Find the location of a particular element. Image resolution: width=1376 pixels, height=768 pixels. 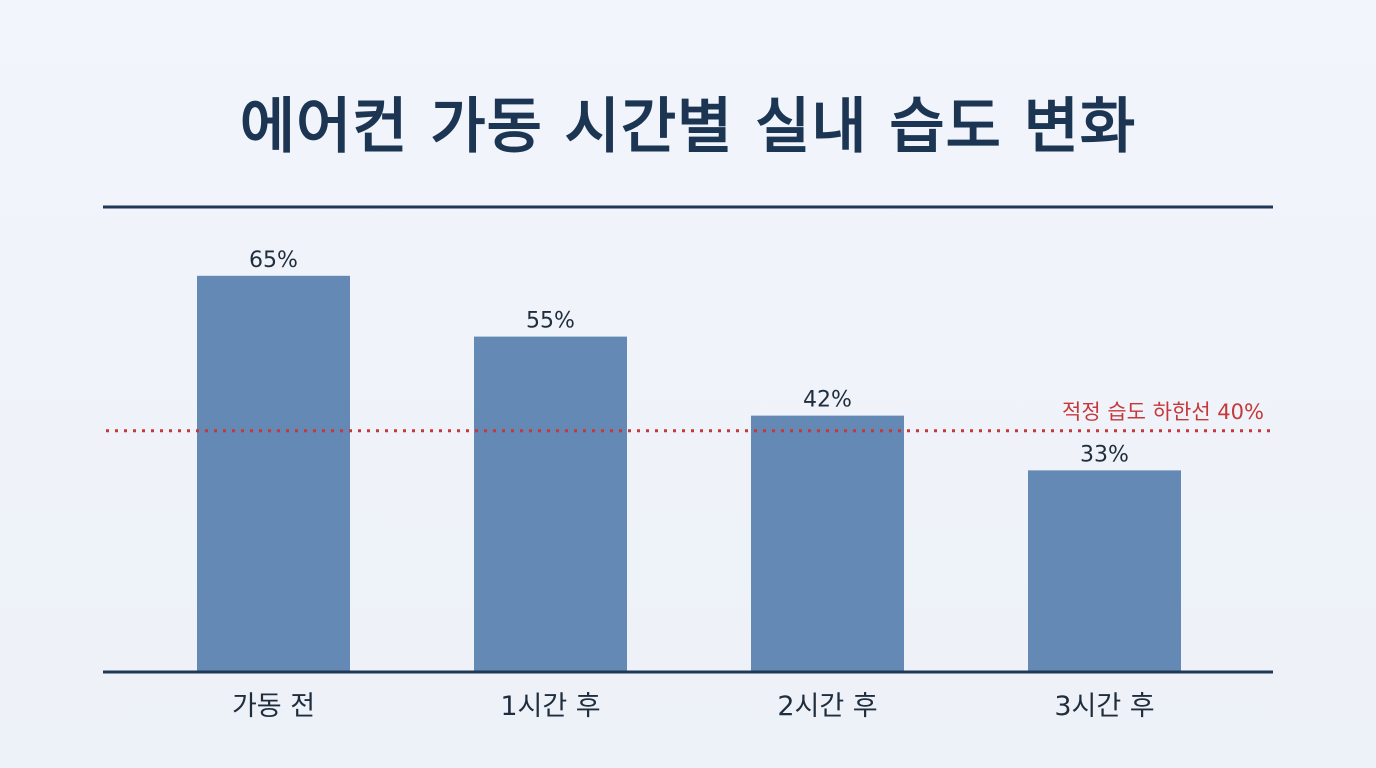

value-label-3: 42% is located at coordinates (827, 400).